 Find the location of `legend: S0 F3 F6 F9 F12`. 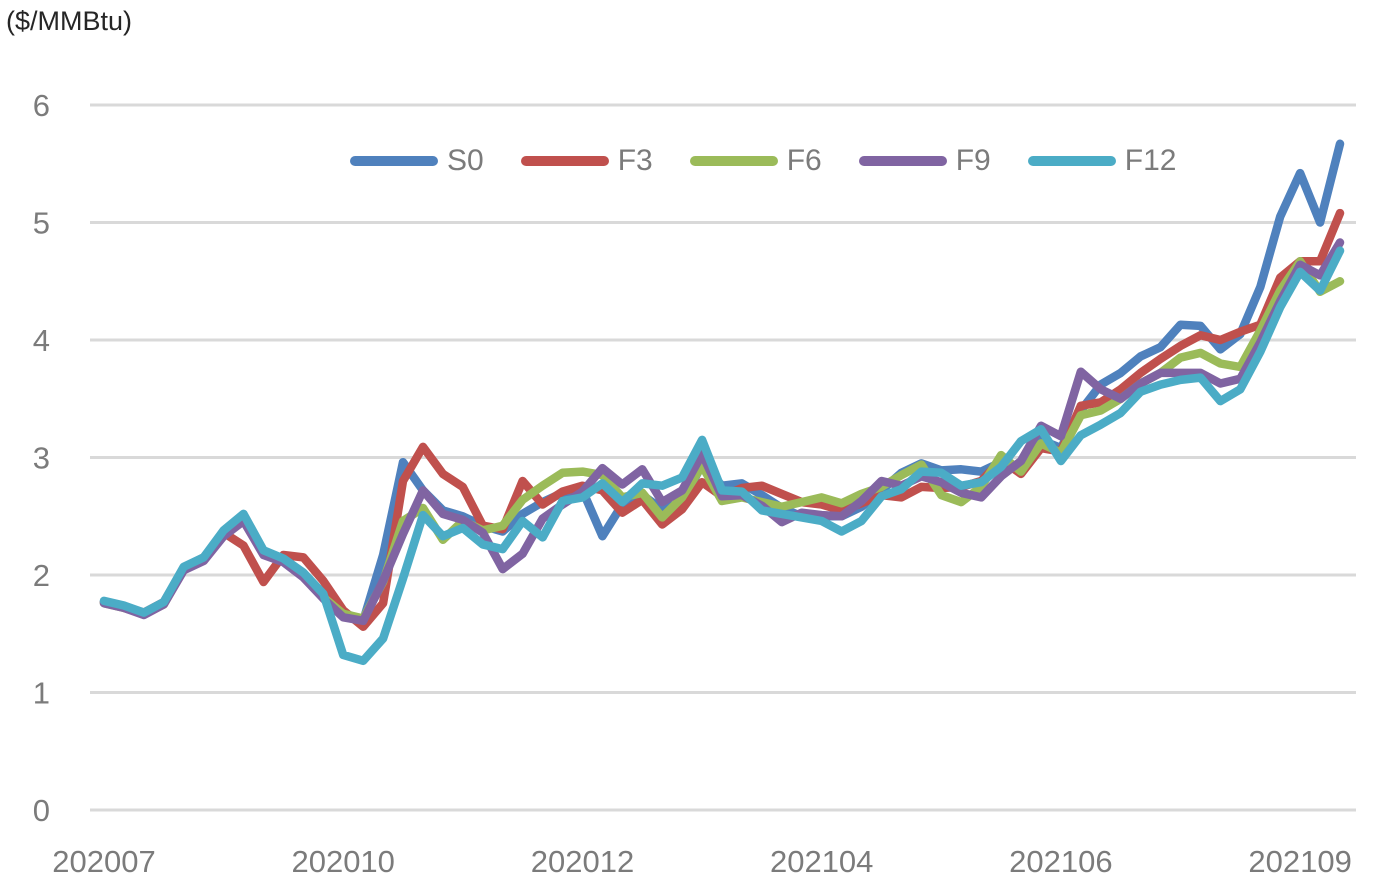

legend: S0 F3 F6 F9 F12 is located at coordinates (763, 161).